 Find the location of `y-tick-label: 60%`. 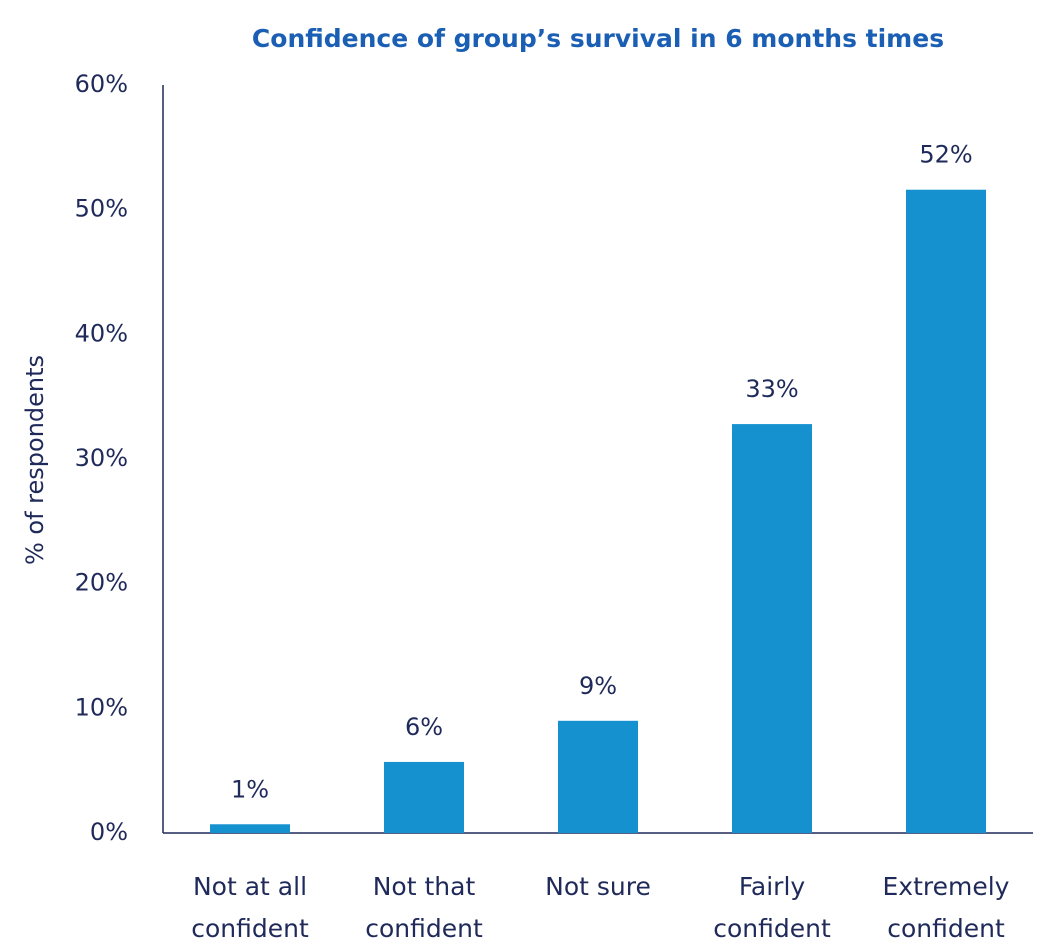

y-tick-label: 60% is located at coordinates (101, 84).